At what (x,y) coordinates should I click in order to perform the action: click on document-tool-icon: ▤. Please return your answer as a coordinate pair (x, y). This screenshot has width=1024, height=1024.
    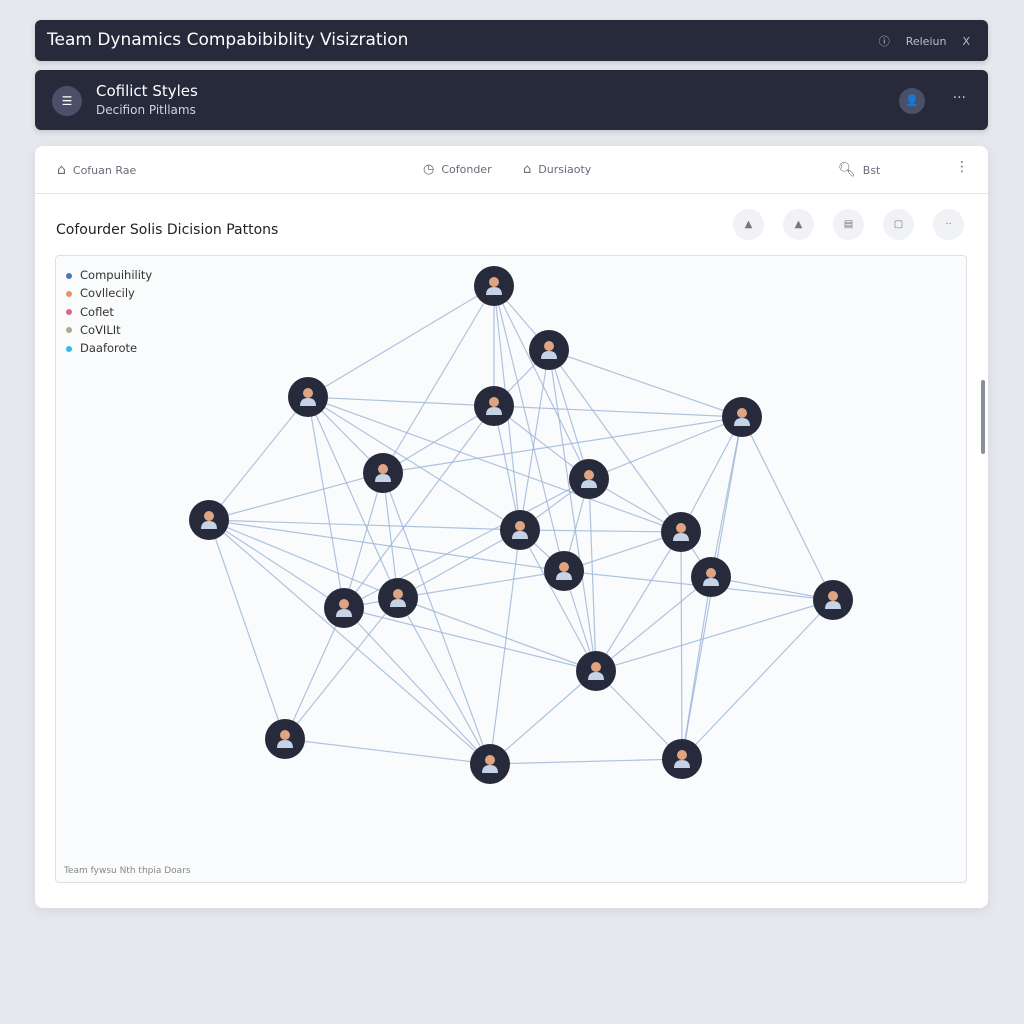
    Looking at the image, I should click on (848, 224).